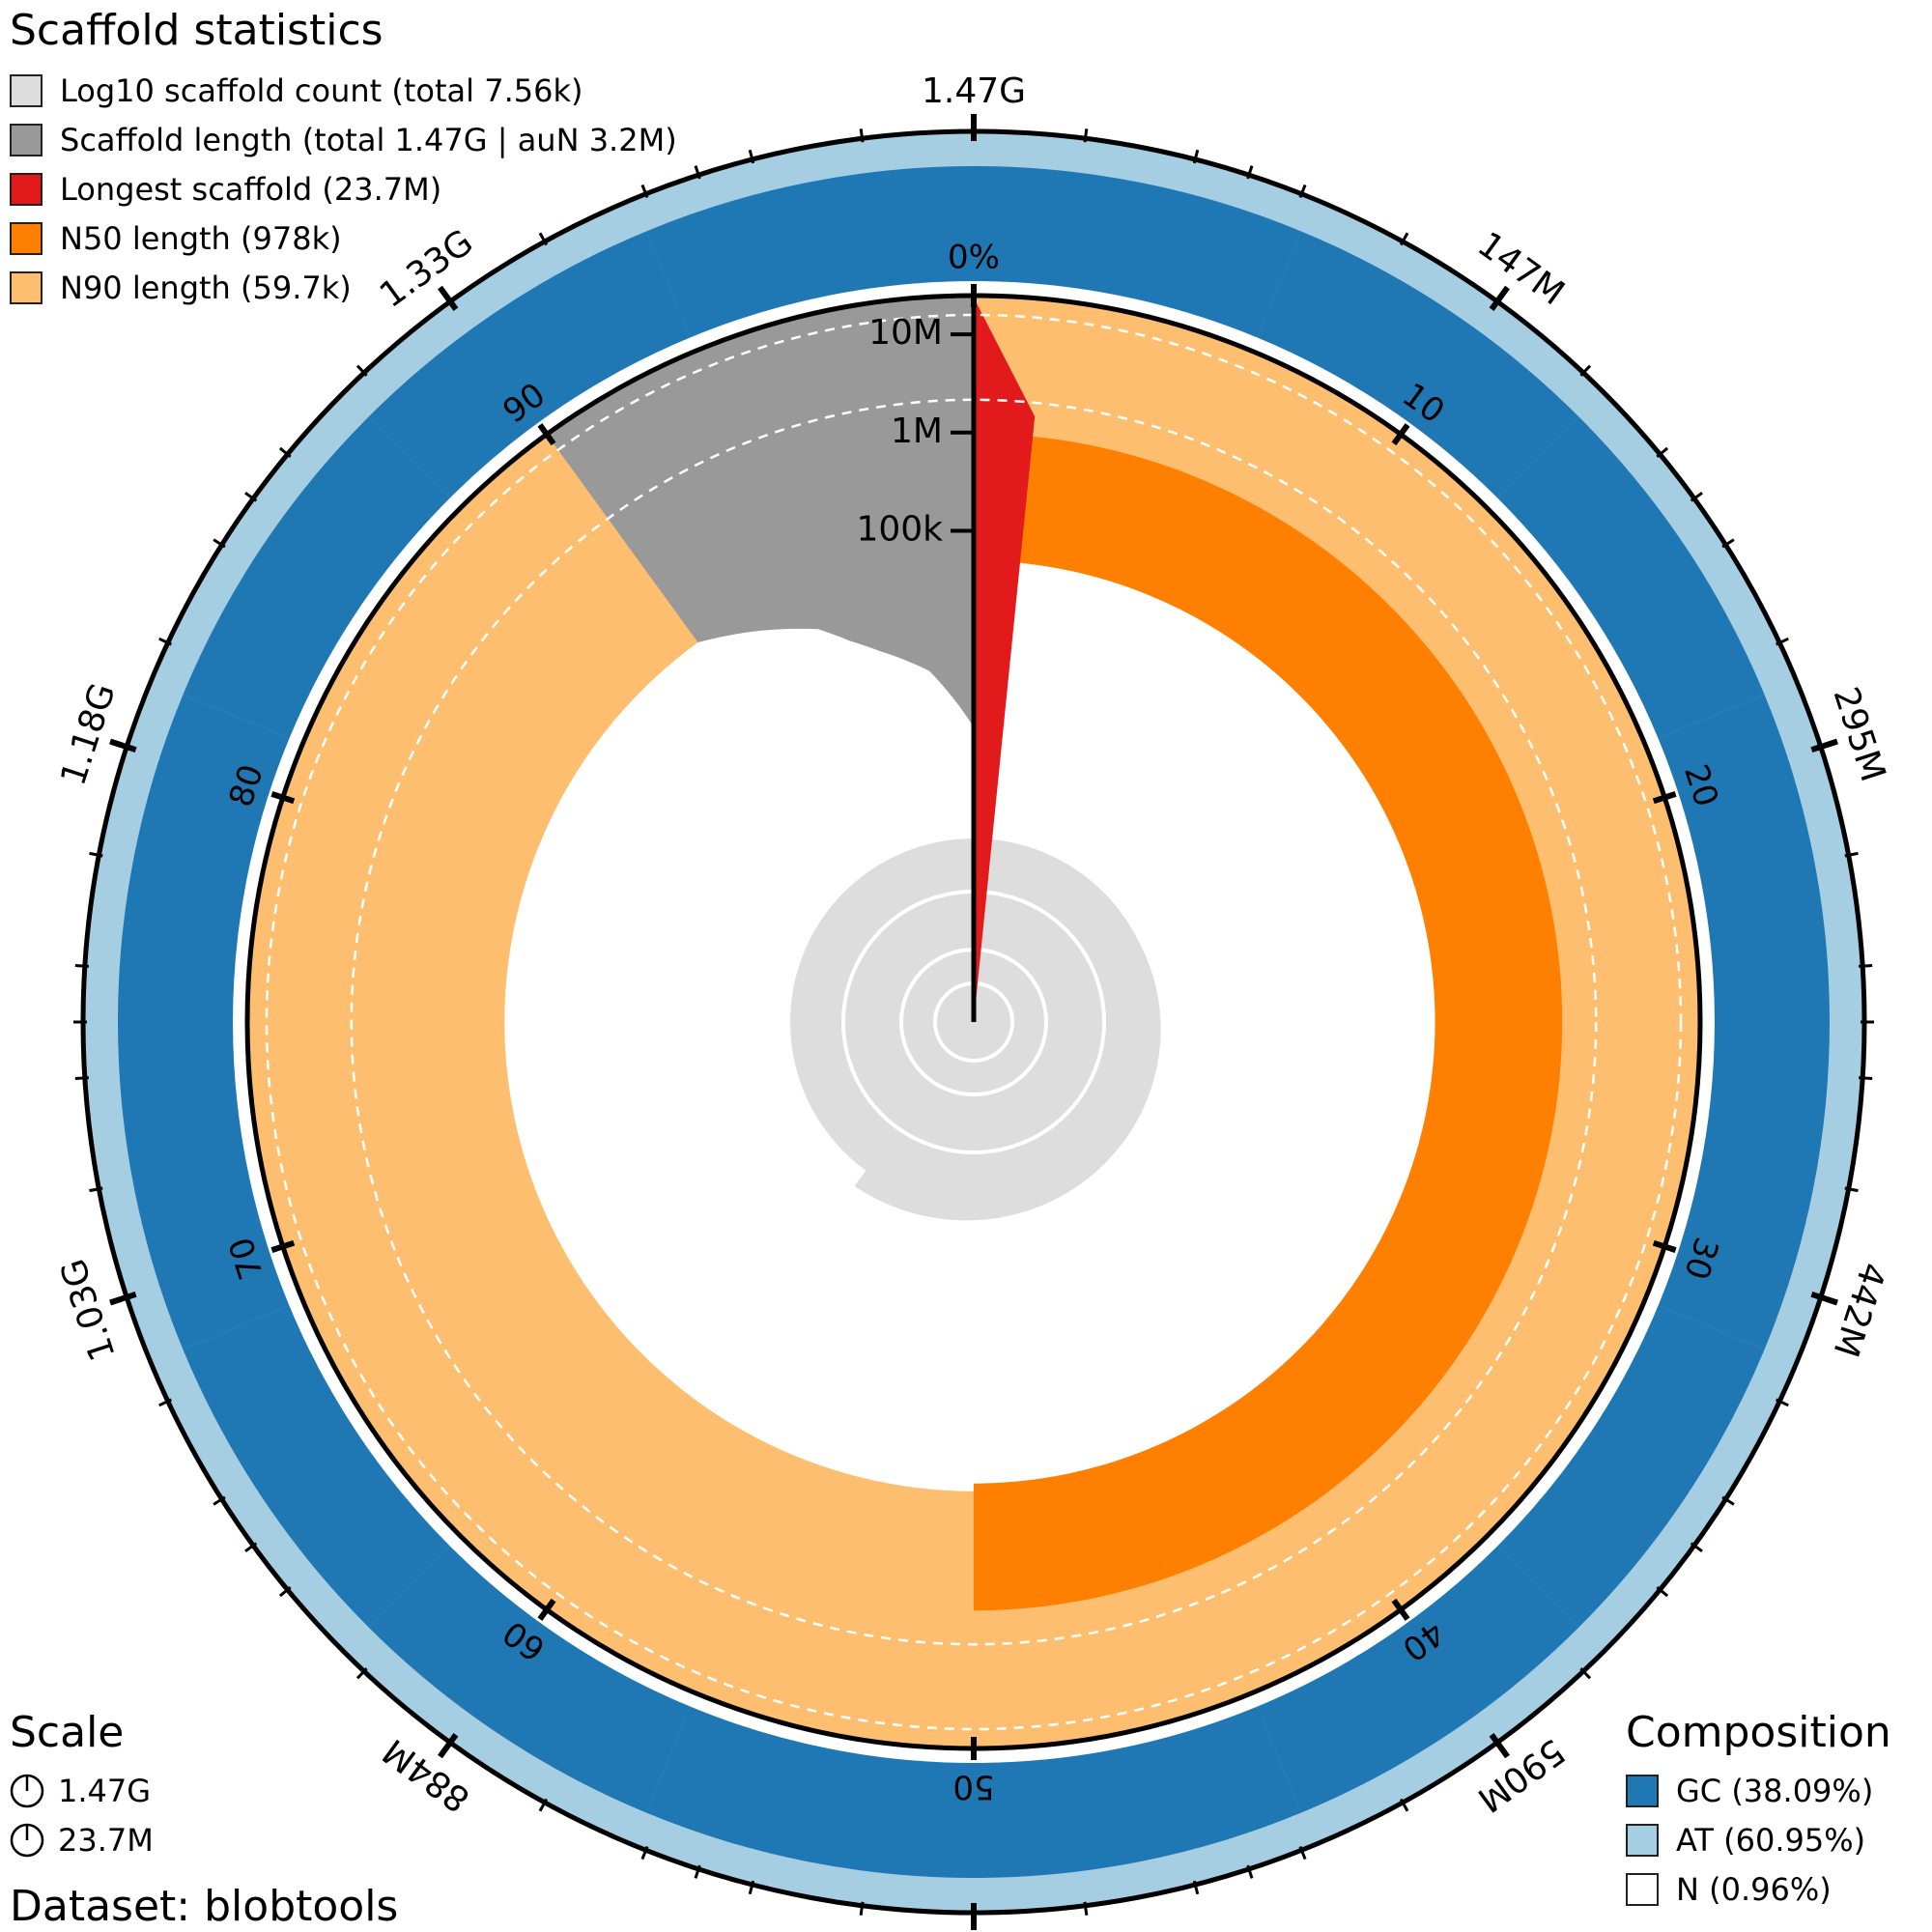  I want to click on scale-legend: Scale 1.47G 23.7M Dataset: blobtools, so click(204, 1822).